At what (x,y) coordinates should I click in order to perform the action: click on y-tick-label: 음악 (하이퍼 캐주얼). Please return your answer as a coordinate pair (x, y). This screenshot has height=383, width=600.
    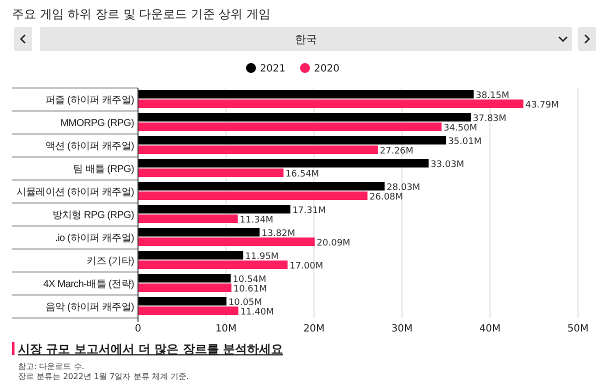
    Looking at the image, I should click on (89, 307).